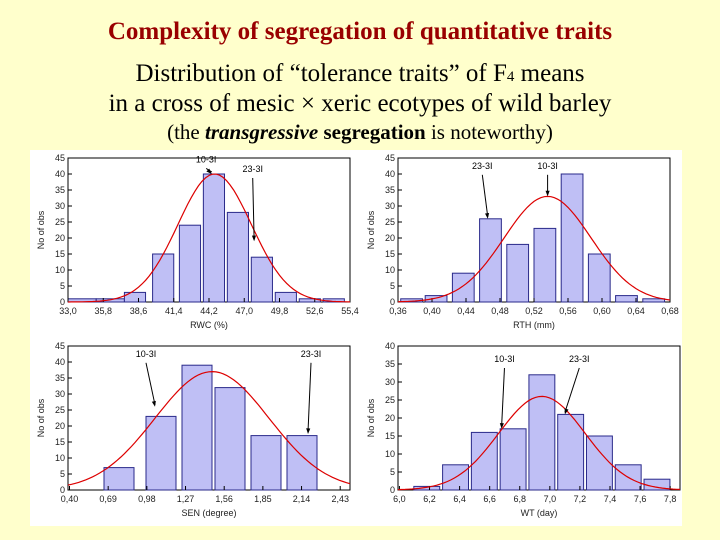 The height and width of the screenshot is (540, 720). What do you see at coordinates (670, 499) in the screenshot?
I see `x-tick-label: 7,8` at bounding box center [670, 499].